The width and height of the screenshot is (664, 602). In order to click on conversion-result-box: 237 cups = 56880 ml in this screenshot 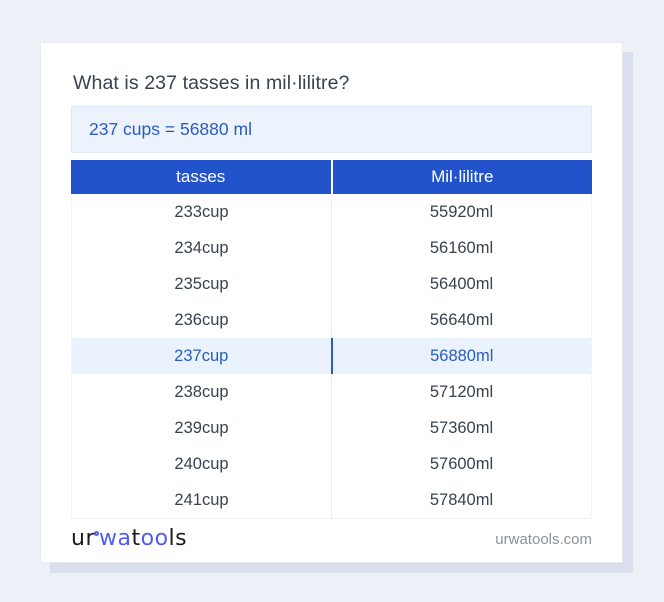, I will do `click(331, 129)`.